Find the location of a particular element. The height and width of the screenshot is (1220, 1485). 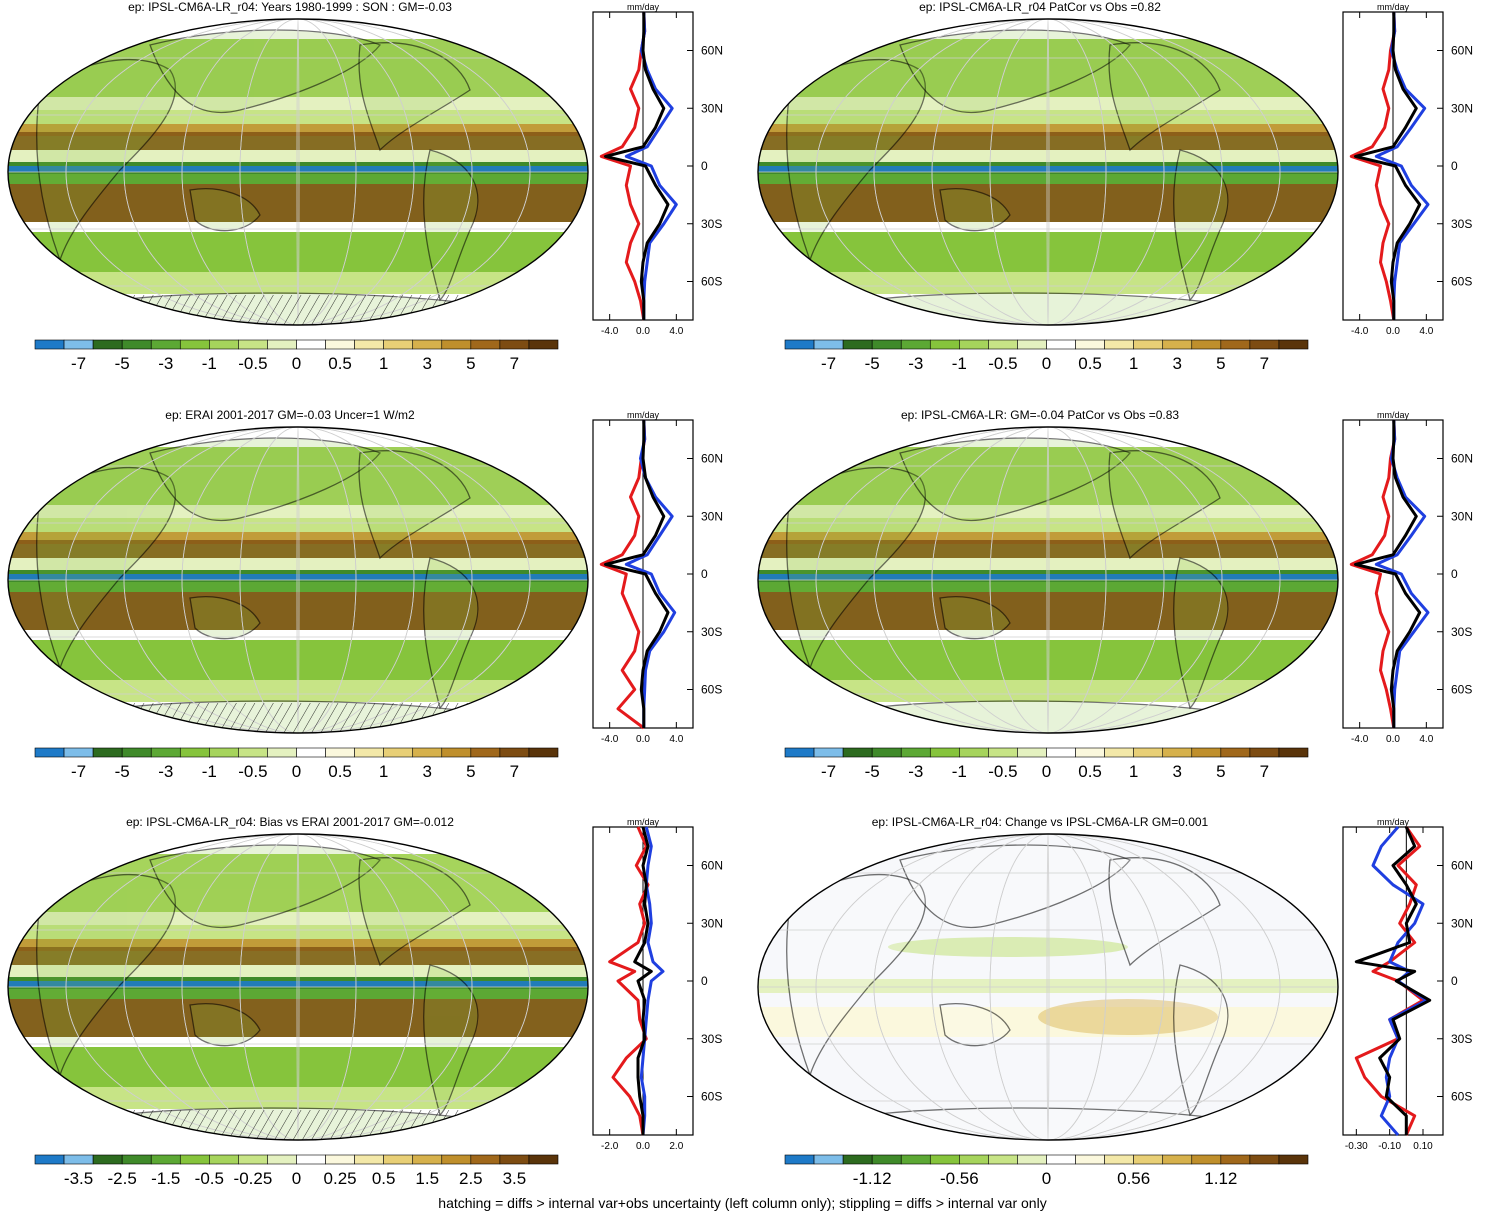

colorbar-label: 7 is located at coordinates (514, 771).